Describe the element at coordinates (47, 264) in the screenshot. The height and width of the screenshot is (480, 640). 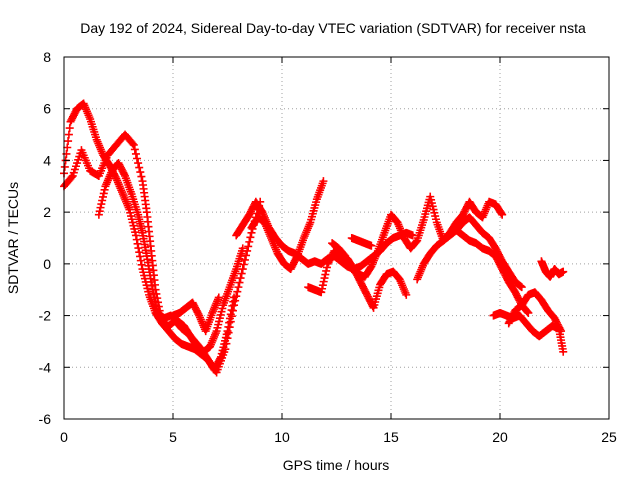
I see `y-tick-label: 0` at that location.